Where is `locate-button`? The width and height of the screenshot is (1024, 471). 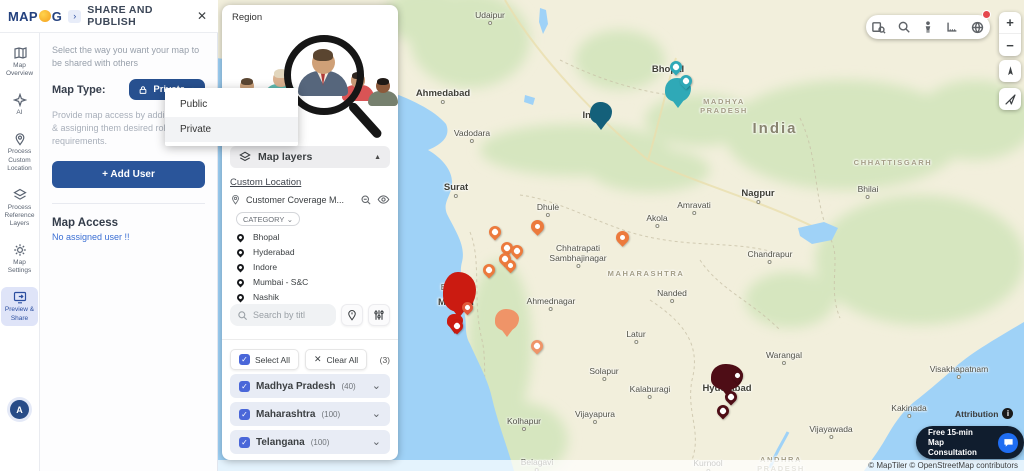 locate-button is located at coordinates (1010, 99).